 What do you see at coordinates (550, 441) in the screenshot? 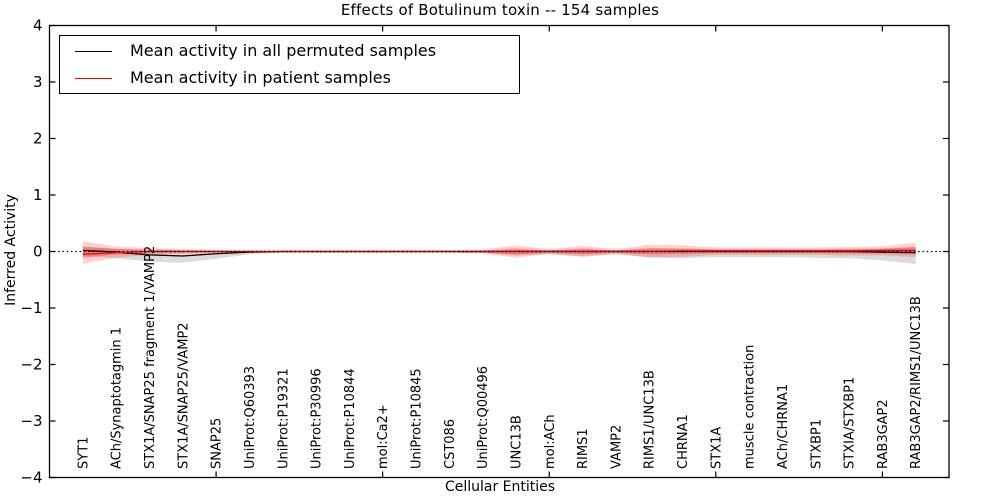
I see `entity-label: mol:ACh` at bounding box center [550, 441].